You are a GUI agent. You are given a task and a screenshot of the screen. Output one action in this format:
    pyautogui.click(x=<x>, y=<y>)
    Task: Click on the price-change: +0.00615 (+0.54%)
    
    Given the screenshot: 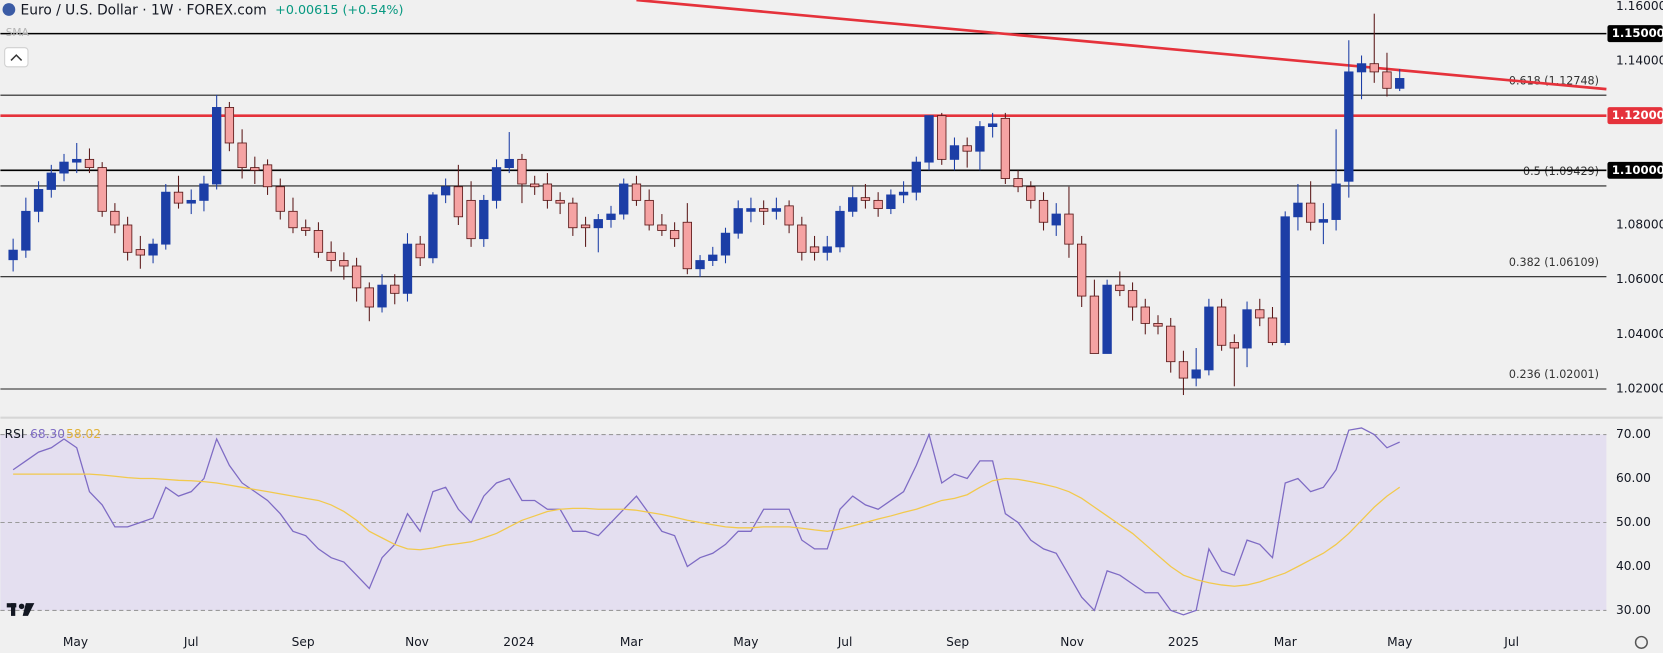 What is the action you would take?
    pyautogui.click(x=339, y=9)
    